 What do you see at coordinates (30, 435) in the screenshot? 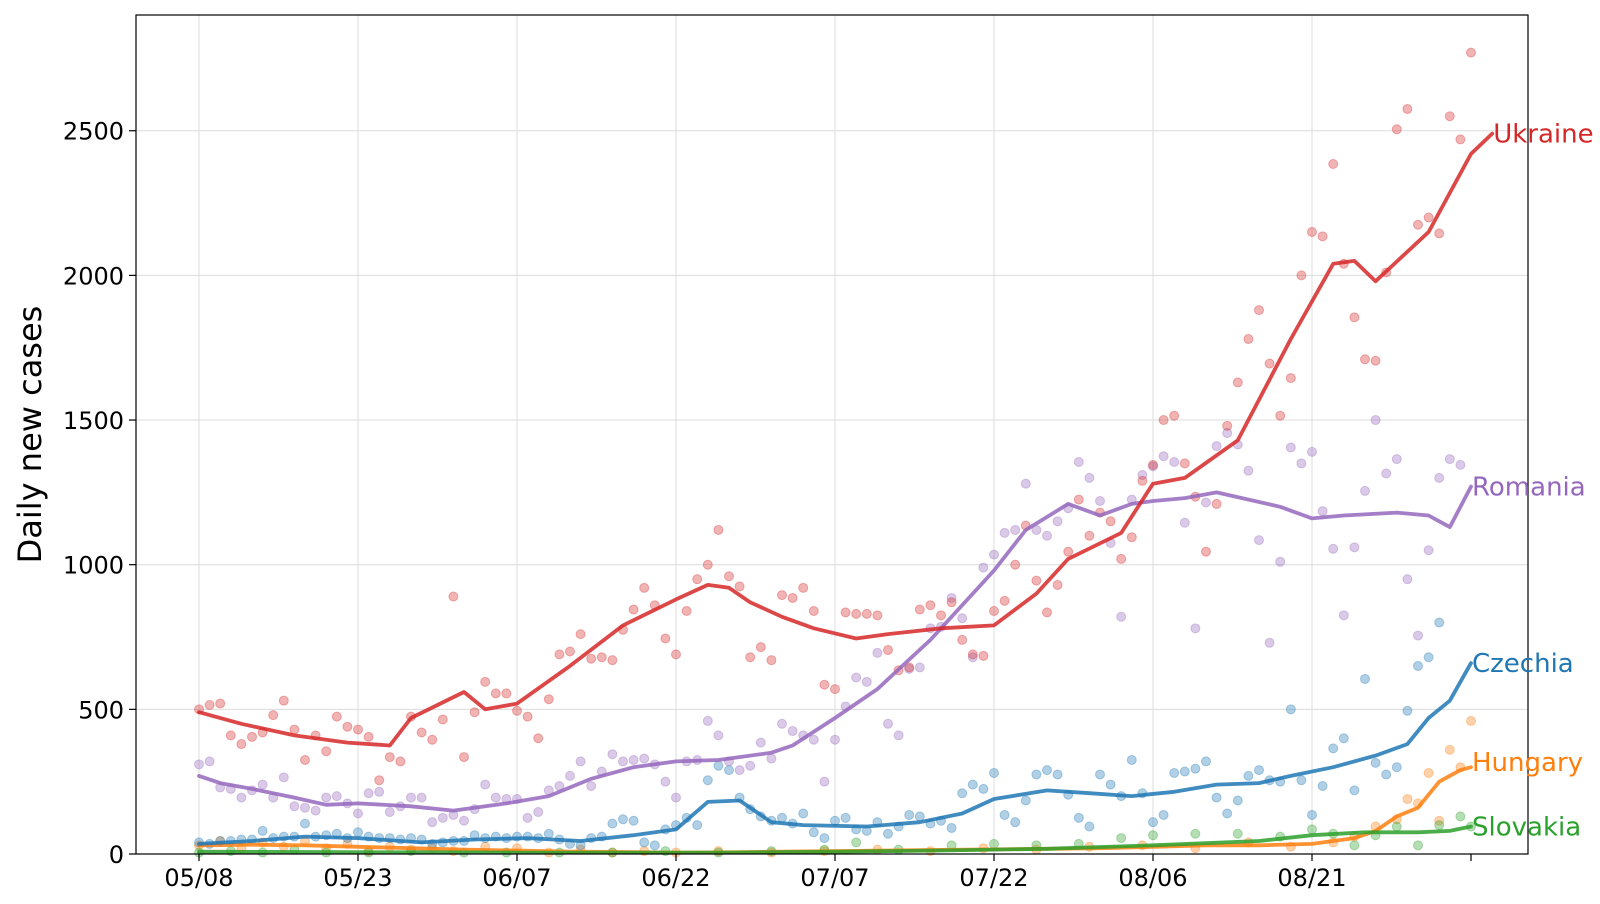
I see `y-axis-label: Daily new cases` at bounding box center [30, 435].